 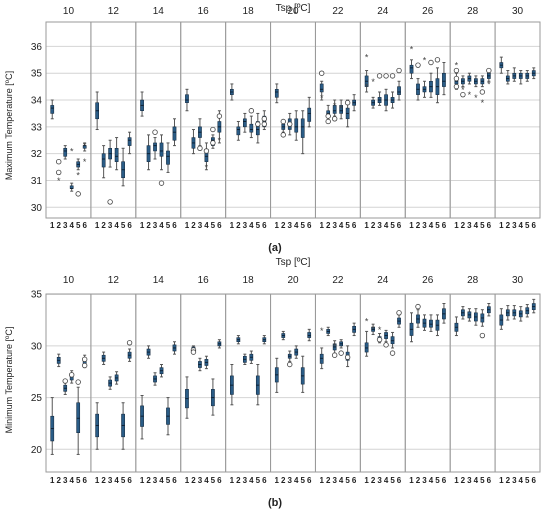 What do you see at coordinates (158, 118) in the screenshot?
I see `facet-14: 14 1 2 3 4 5 6` at bounding box center [158, 118].